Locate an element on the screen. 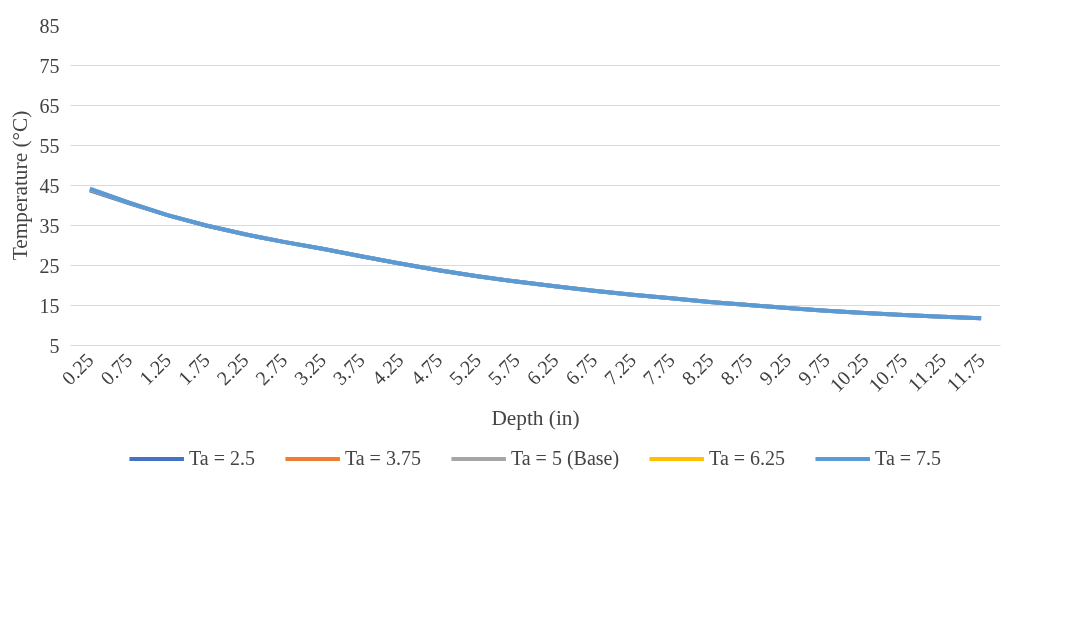  legend-label: Ta = 2.5 is located at coordinates (221, 458).